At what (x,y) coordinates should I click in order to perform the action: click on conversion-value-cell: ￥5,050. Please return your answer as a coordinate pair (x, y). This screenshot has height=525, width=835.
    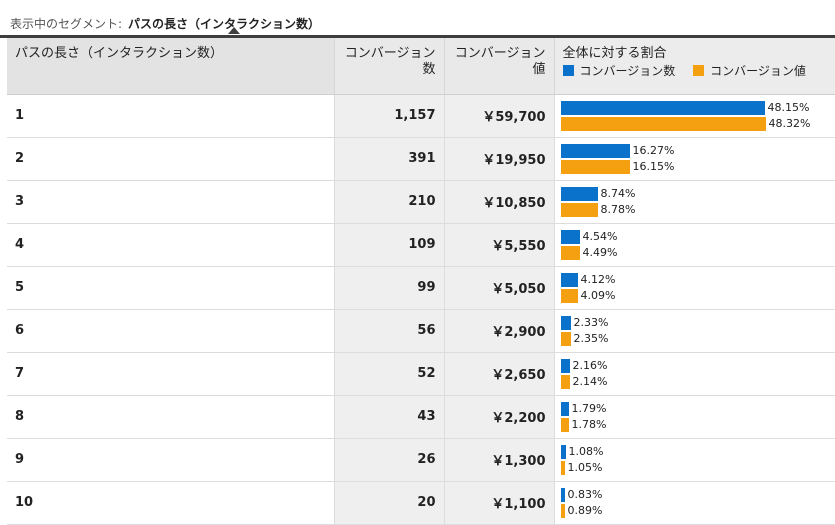
    Looking at the image, I should click on (499, 287).